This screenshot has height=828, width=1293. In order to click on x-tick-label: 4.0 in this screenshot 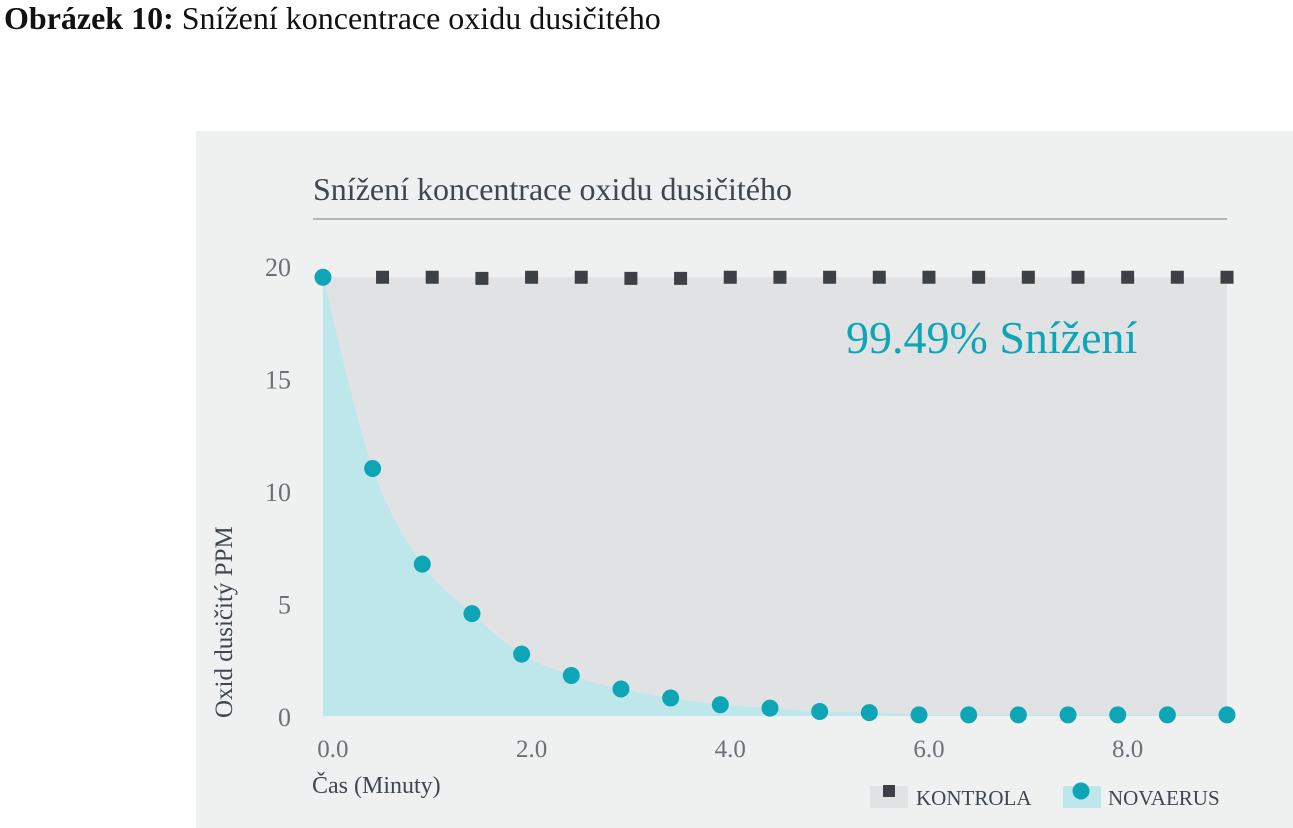, I will do `click(730, 749)`.